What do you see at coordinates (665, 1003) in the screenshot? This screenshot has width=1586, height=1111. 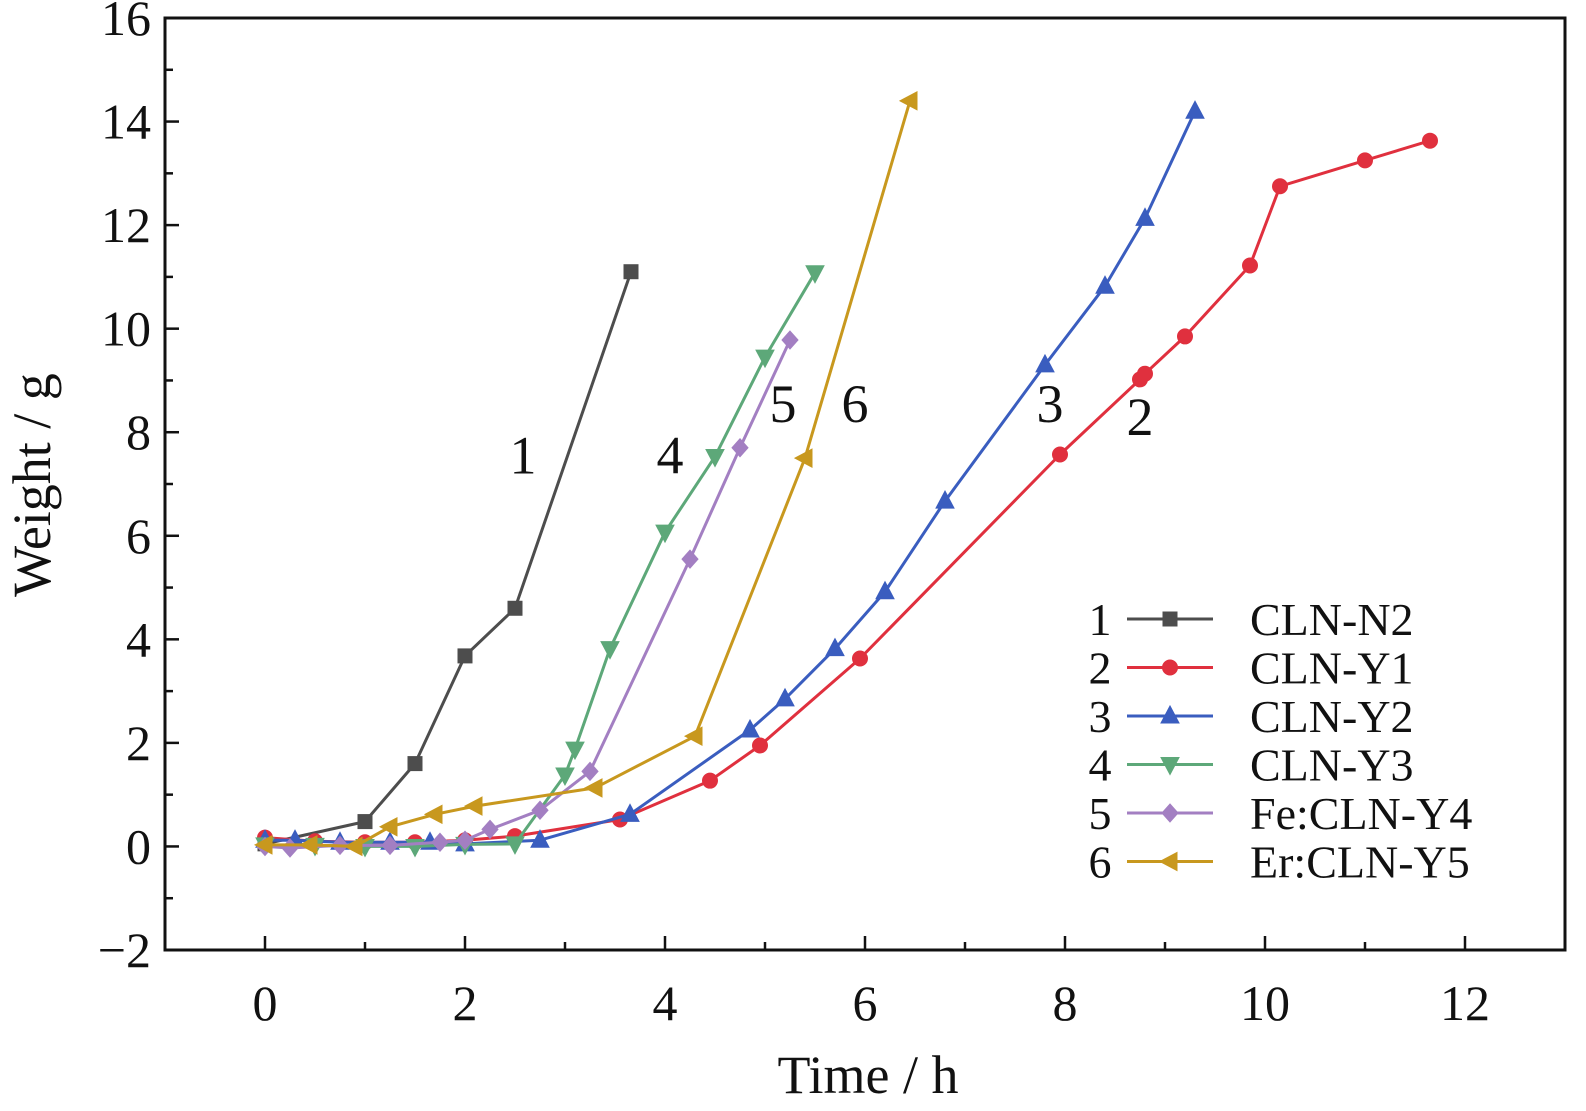 I see `x-tick-label: 4` at bounding box center [665, 1003].